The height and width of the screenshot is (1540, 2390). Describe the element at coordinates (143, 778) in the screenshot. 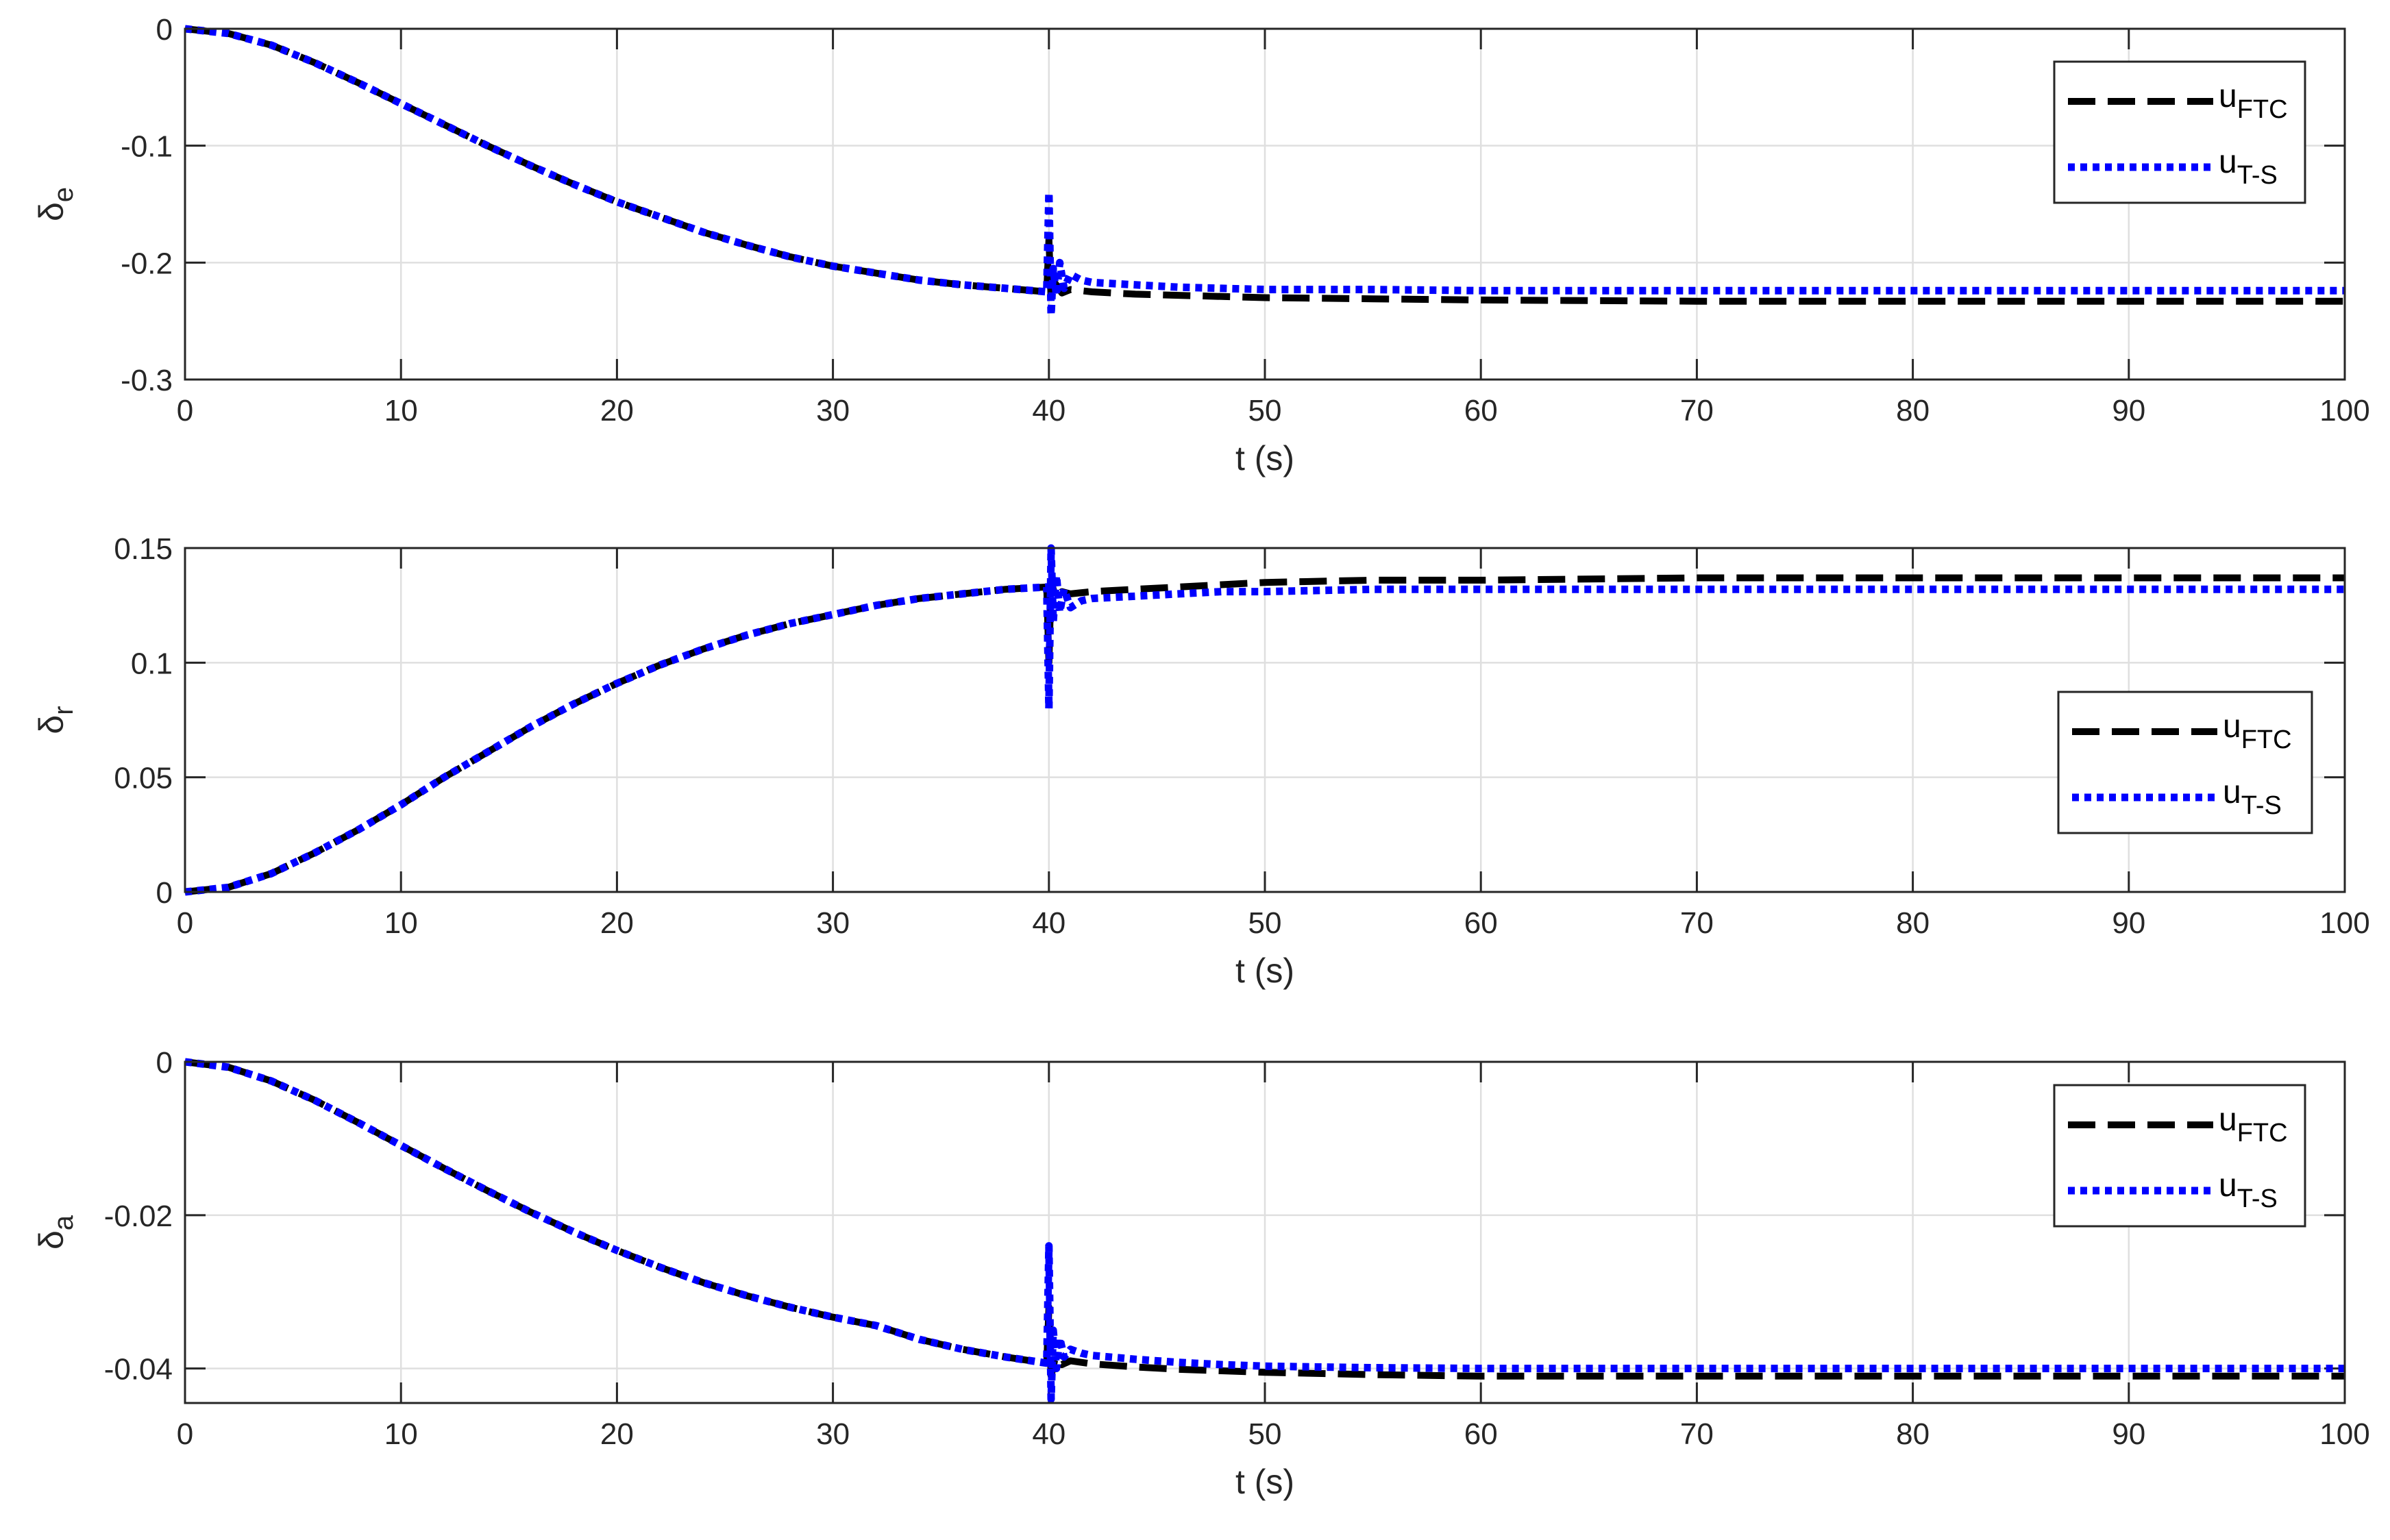

I see `y-tick-label: 0.05` at that location.